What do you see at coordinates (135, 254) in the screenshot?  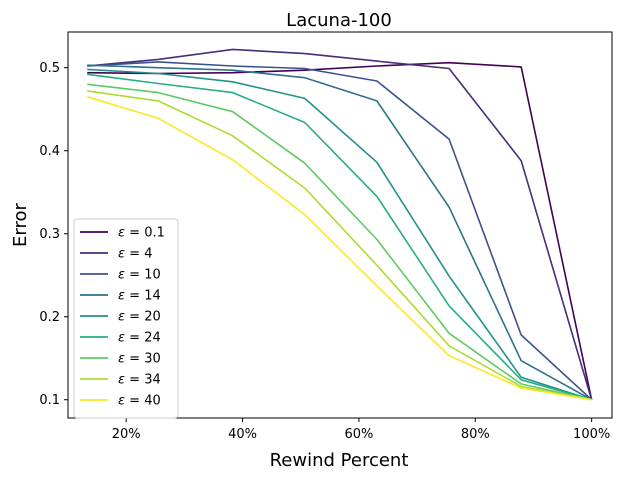 I see `legend-label-1: ε = 4` at bounding box center [135, 254].